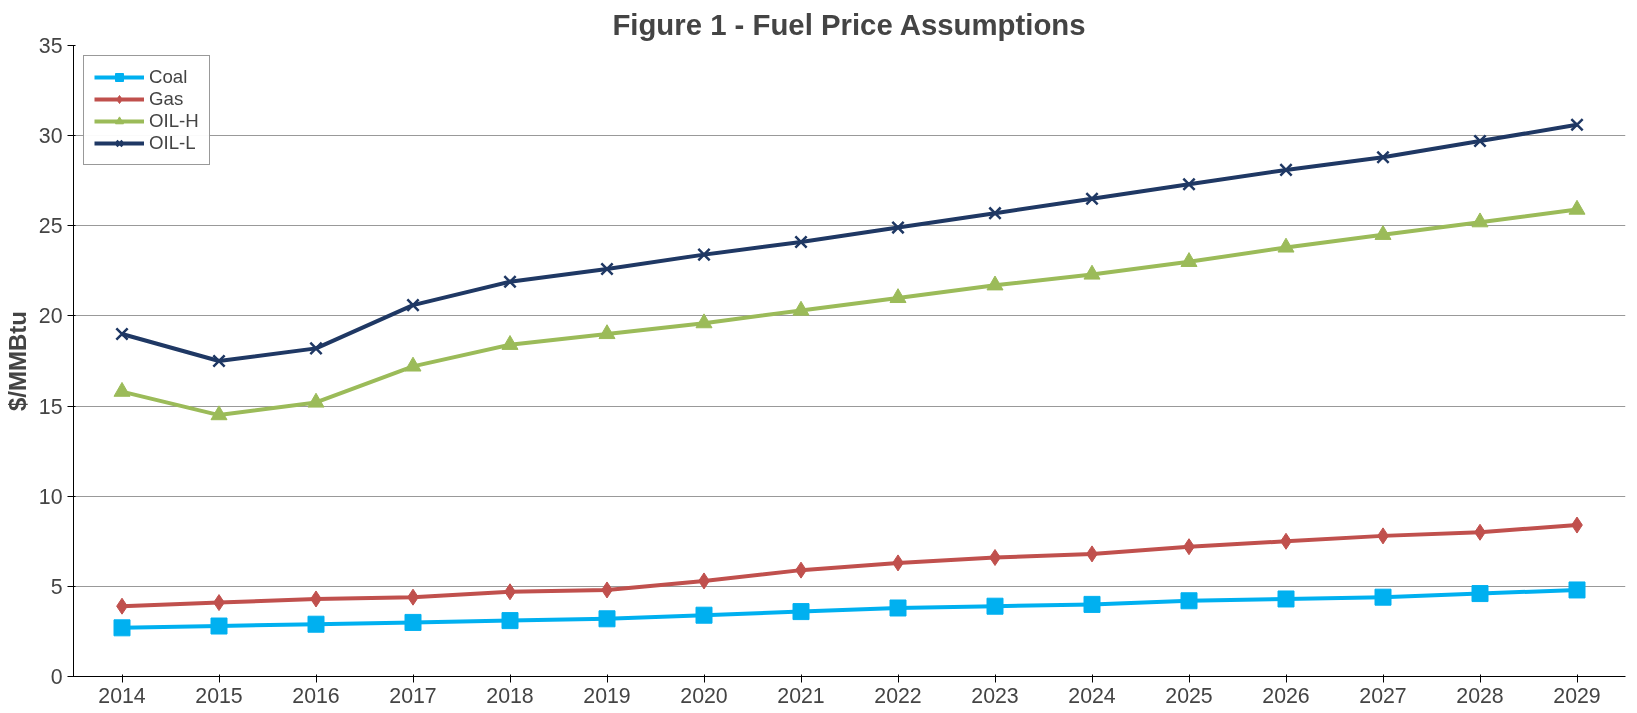 The width and height of the screenshot is (1637, 713). What do you see at coordinates (122, 695) in the screenshot?
I see `x-tick-label: 2014` at bounding box center [122, 695].